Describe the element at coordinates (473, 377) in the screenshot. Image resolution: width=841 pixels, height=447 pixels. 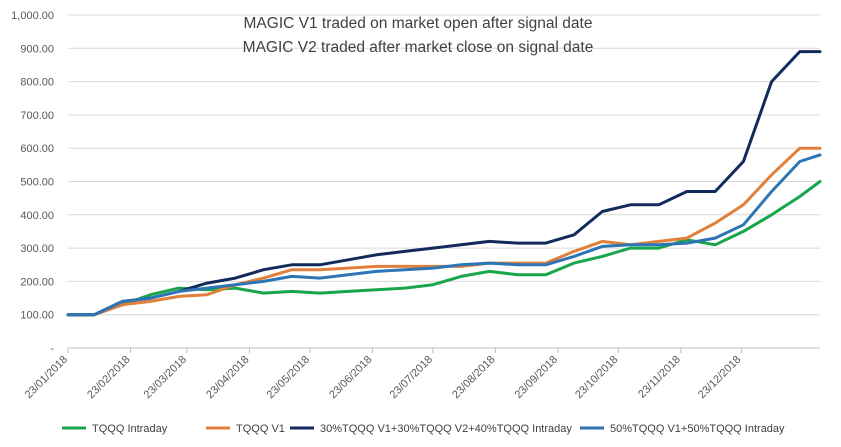
I see `x-tick-label: 23/08/2018` at that location.